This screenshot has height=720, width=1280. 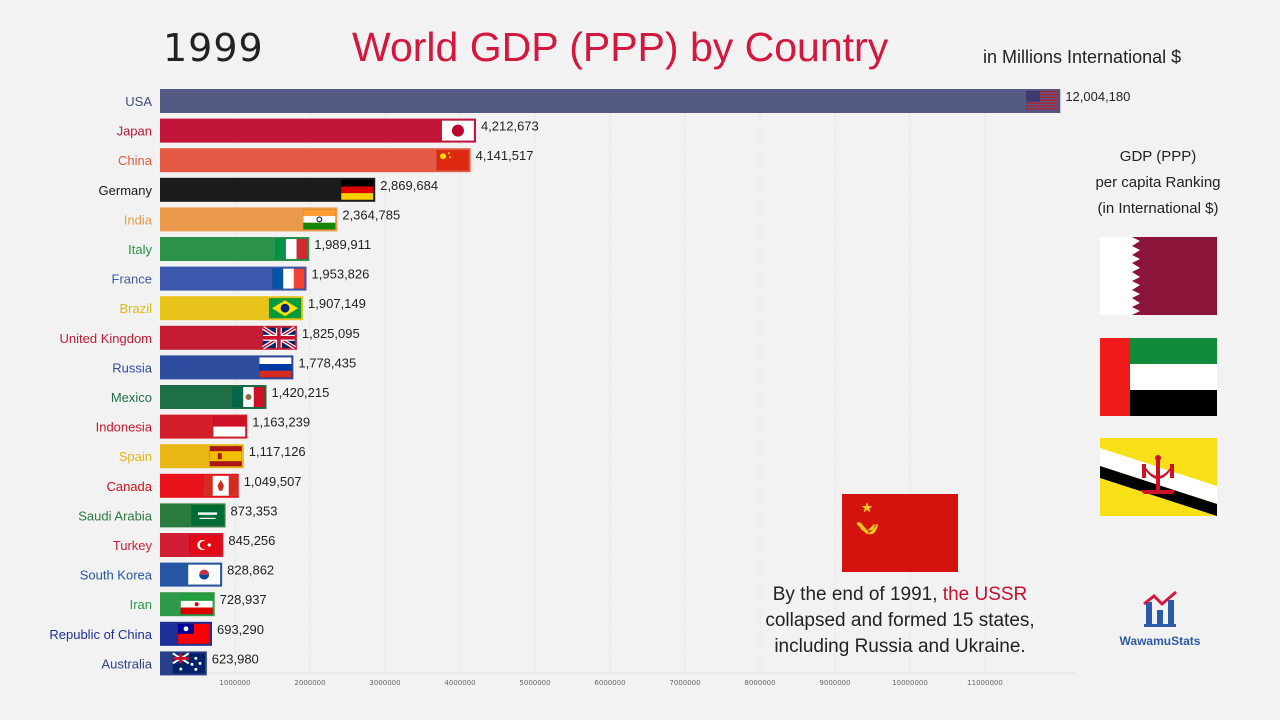 What do you see at coordinates (234, 683) in the screenshot?
I see `x-tick-label: 1000000` at bounding box center [234, 683].